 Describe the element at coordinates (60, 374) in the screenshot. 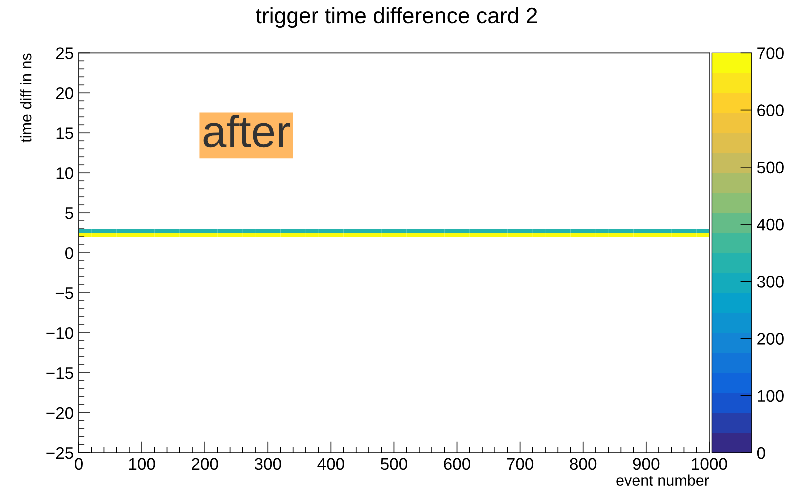

I see `y-tick-label: −15` at that location.